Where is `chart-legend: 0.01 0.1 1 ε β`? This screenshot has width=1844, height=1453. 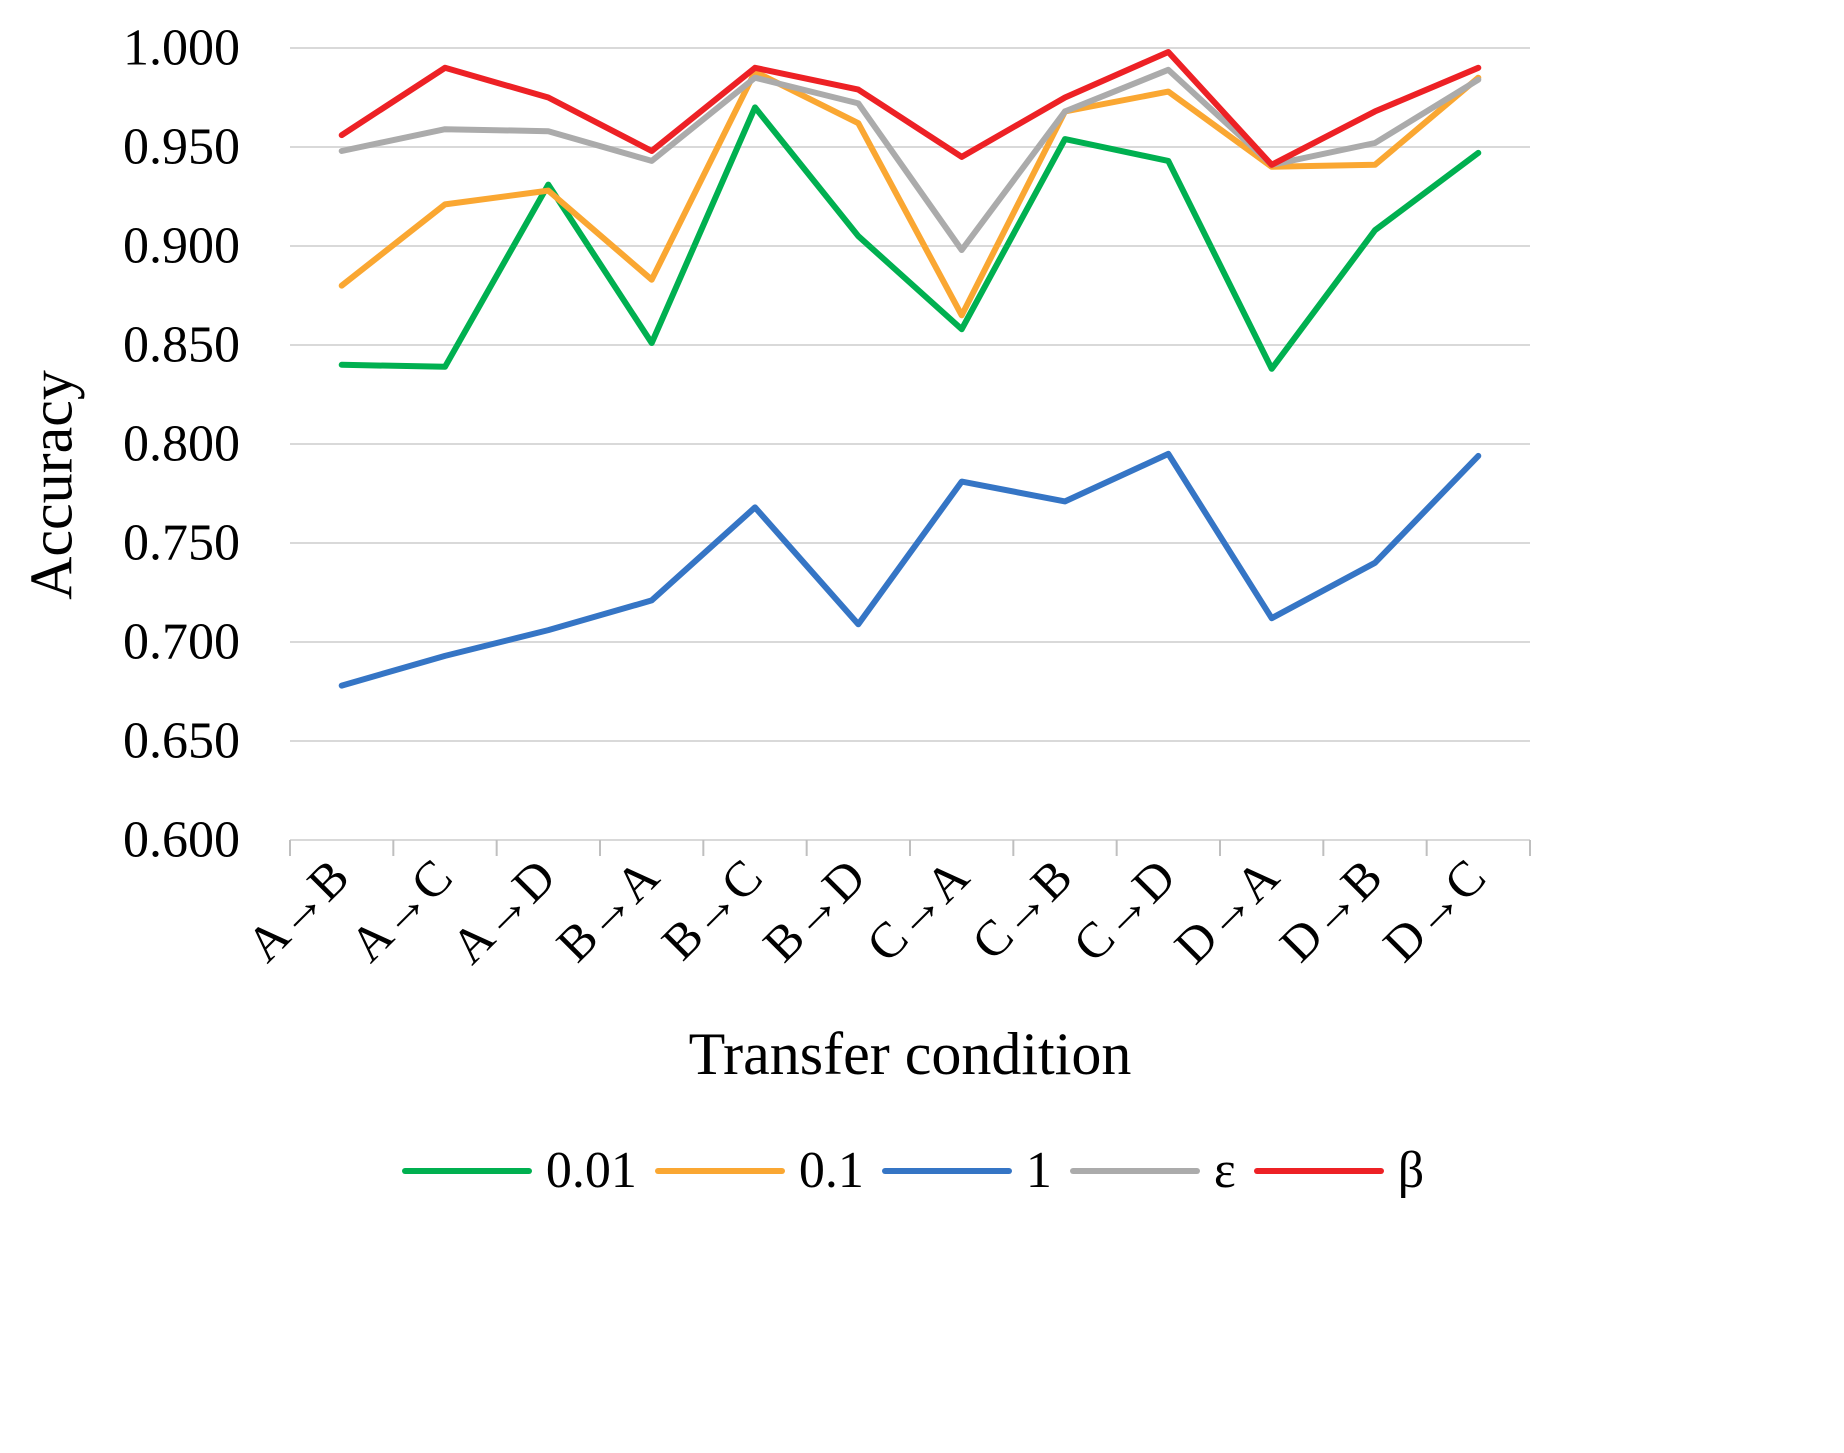
chart-legend: 0.01 0.1 1 ε β is located at coordinates (922, 1171).